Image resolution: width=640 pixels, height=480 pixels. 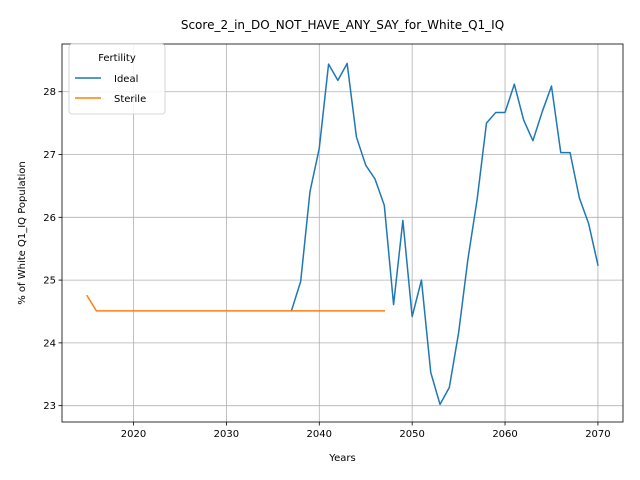 What do you see at coordinates (319, 434) in the screenshot?
I see `x-tick-label: 2040` at bounding box center [319, 434].